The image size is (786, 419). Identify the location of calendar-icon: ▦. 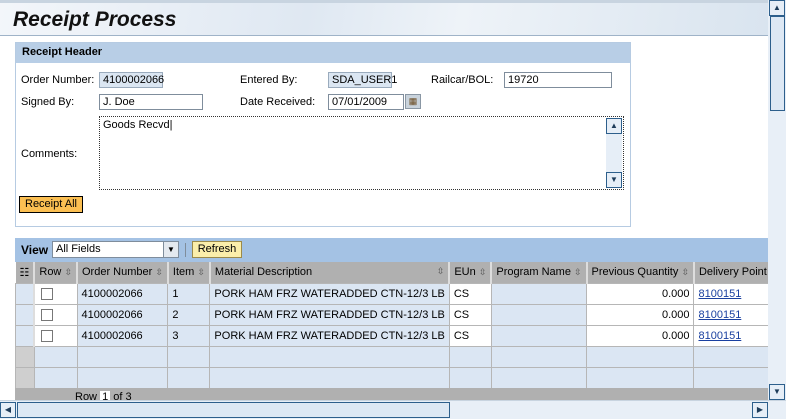
(413, 101).